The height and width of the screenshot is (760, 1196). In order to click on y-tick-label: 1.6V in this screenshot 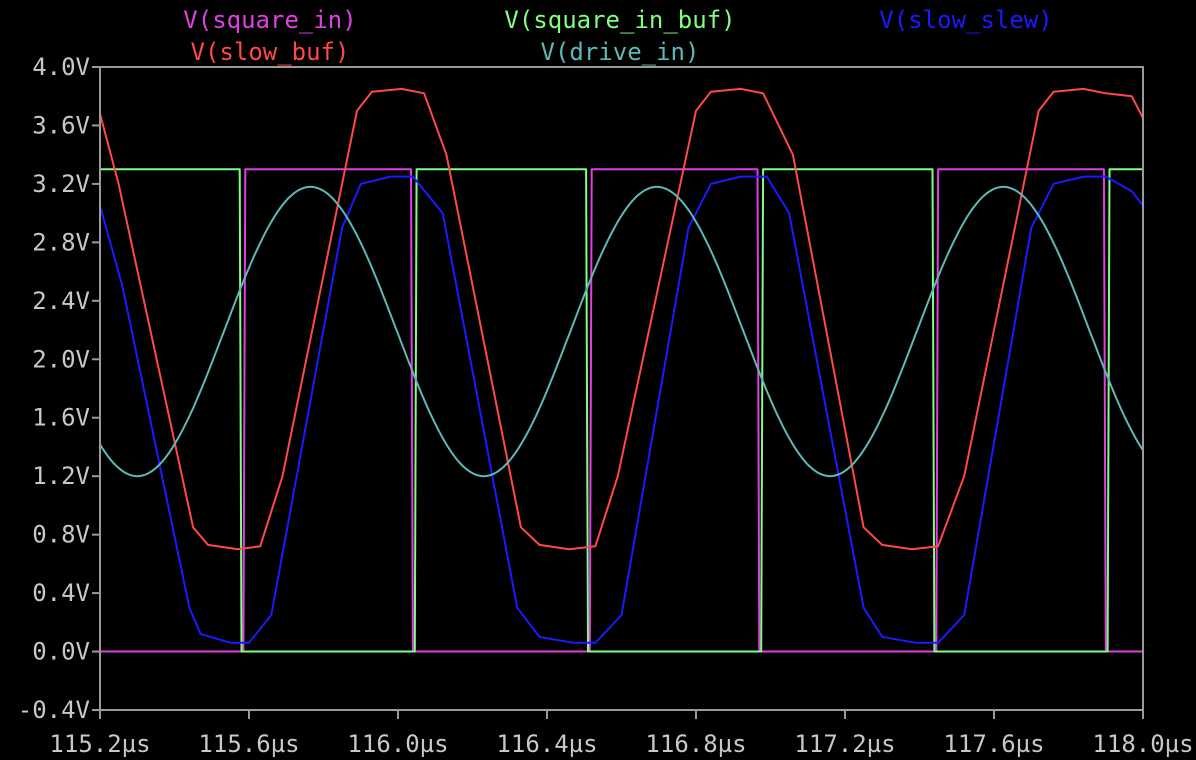, I will do `click(61, 418)`.